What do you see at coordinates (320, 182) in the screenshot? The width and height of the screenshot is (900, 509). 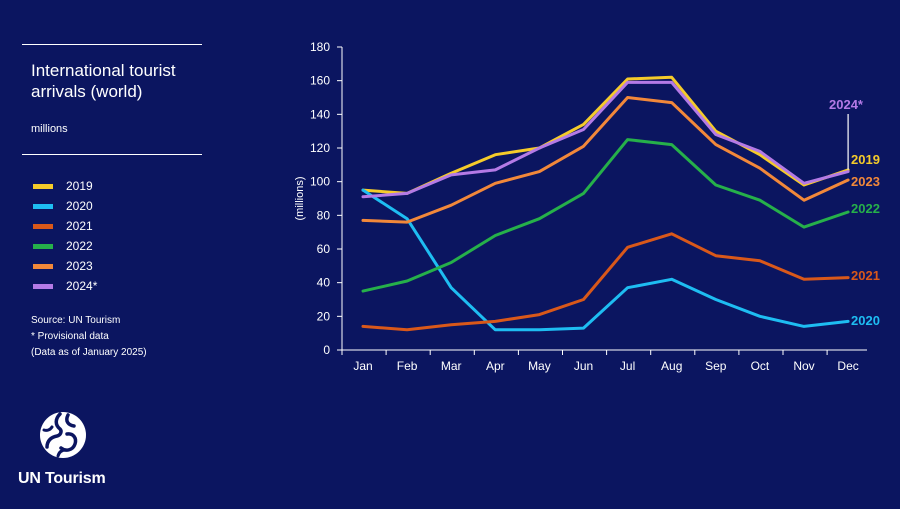 I see `y-tick-label: 100` at bounding box center [320, 182].